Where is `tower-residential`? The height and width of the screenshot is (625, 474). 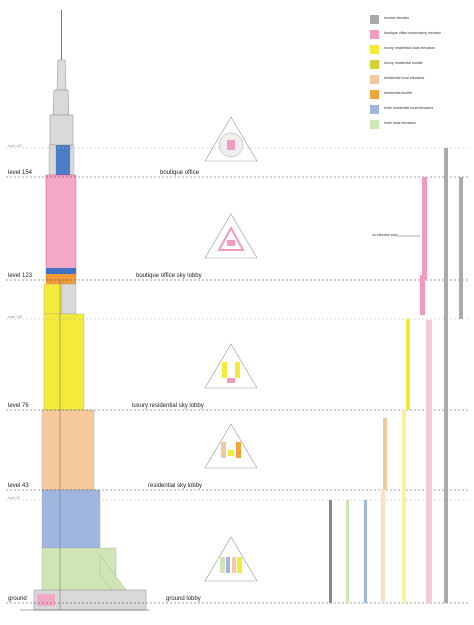
tower-residential is located at coordinates (68, 450).